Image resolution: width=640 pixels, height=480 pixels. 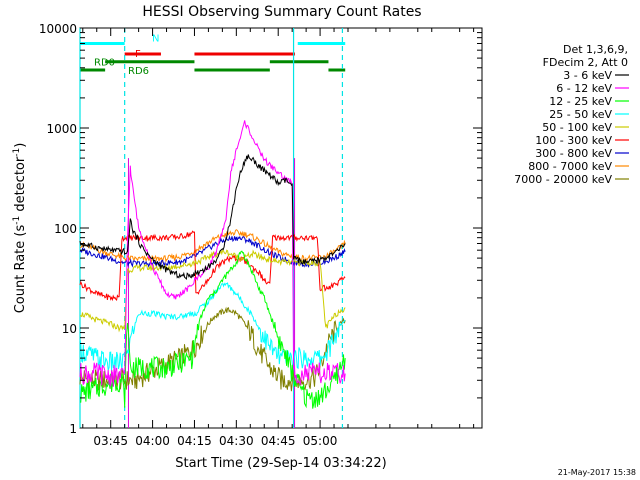 I want to click on x-tick-label: 04:00, so click(x=152, y=441).